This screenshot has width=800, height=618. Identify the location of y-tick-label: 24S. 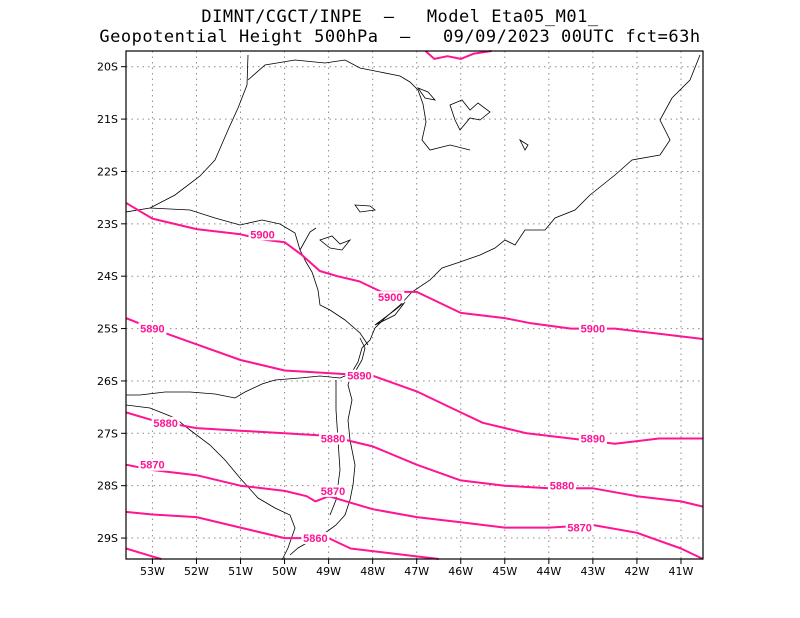
(107, 276).